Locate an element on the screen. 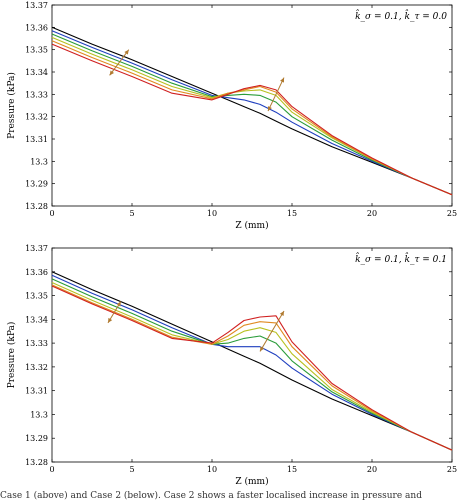  chart-annotation: k̂_σ = 0.1, k̂_τ = 0.1 is located at coordinates (401, 258).